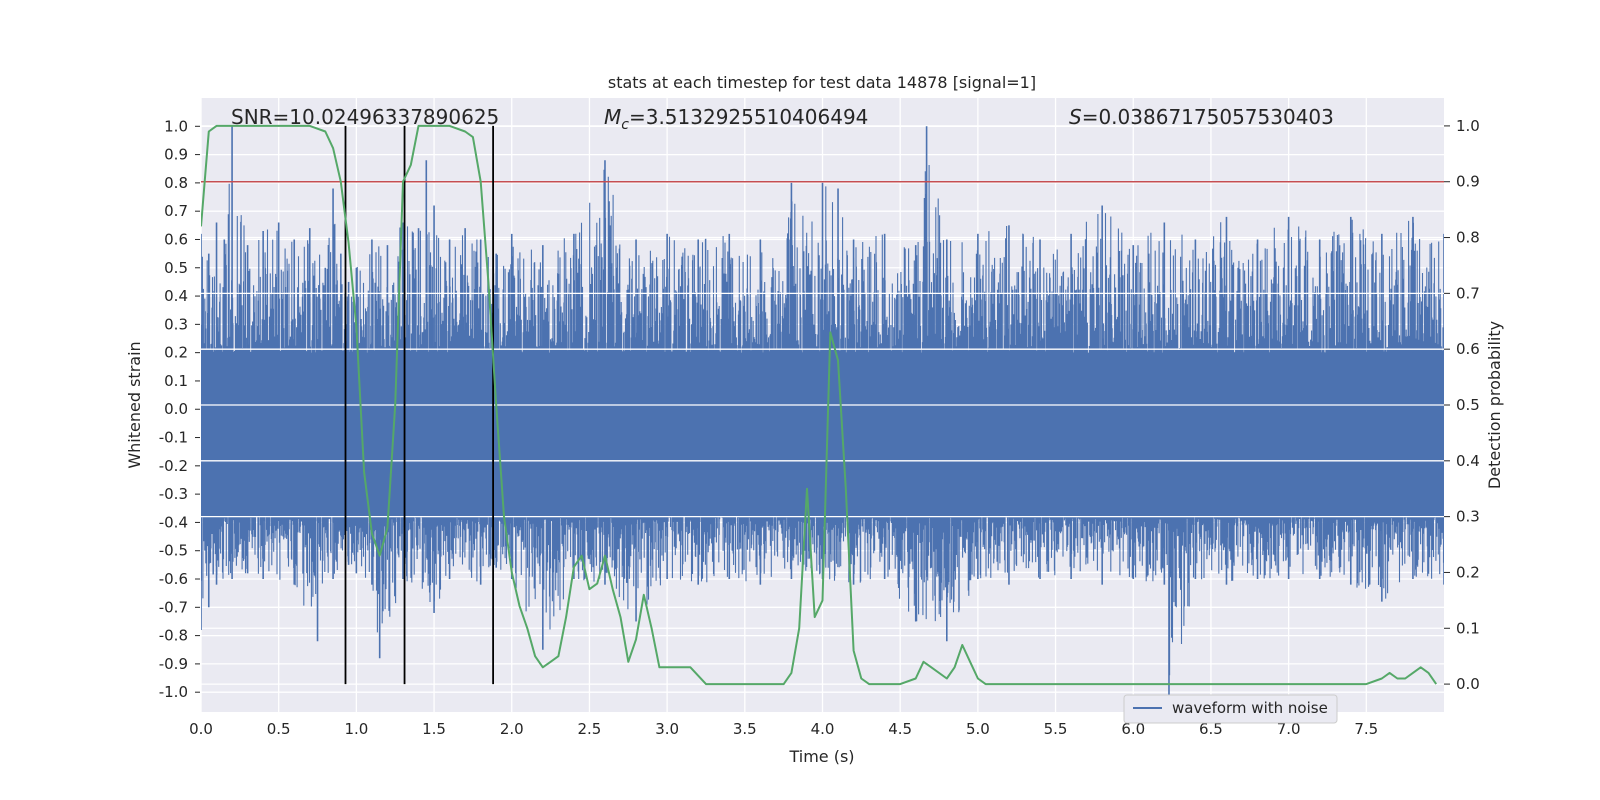 The height and width of the screenshot is (800, 1600). What do you see at coordinates (625, 125) in the screenshot?
I see `chirp-mass-subscript: c` at bounding box center [625, 125].